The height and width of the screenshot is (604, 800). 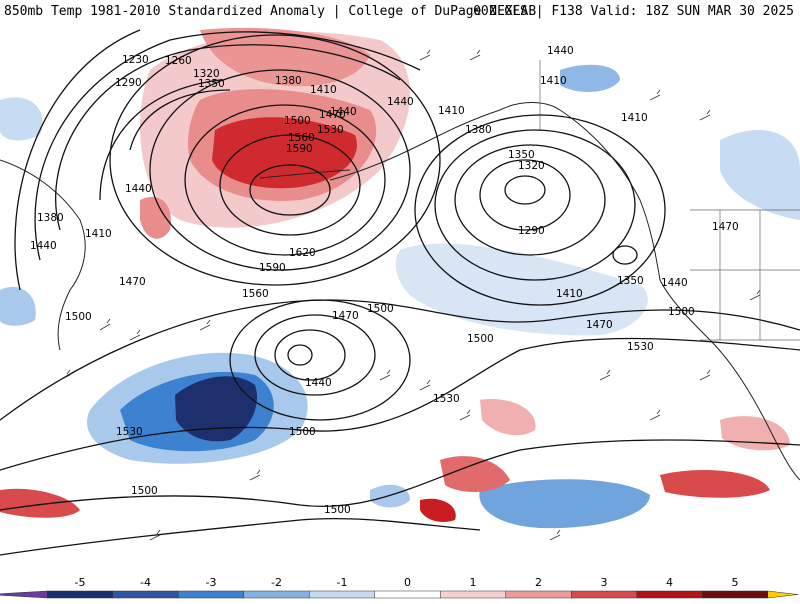 What do you see at coordinates (135, 60) in the screenshot?
I see `contour-label: 1230` at bounding box center [135, 60].